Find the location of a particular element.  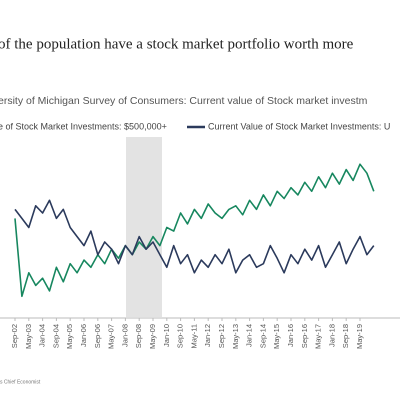

x-tick-label: Sep-16 is located at coordinates (304, 336).